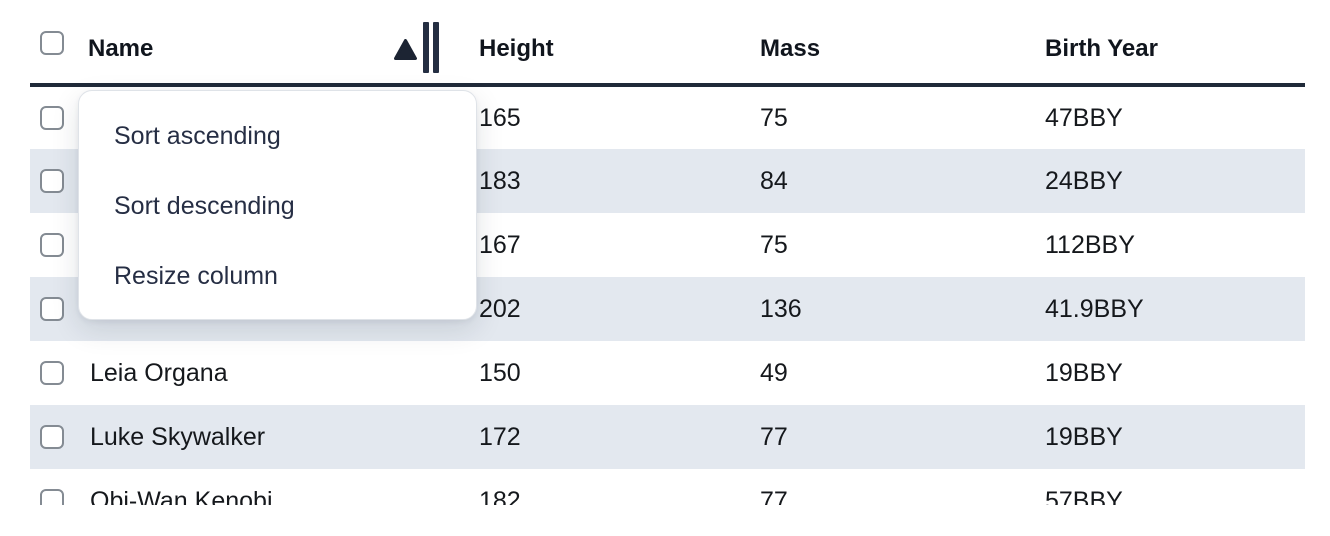 The width and height of the screenshot is (1330, 536). I want to click on table-row: 167 75 112BBY, so click(667, 245).